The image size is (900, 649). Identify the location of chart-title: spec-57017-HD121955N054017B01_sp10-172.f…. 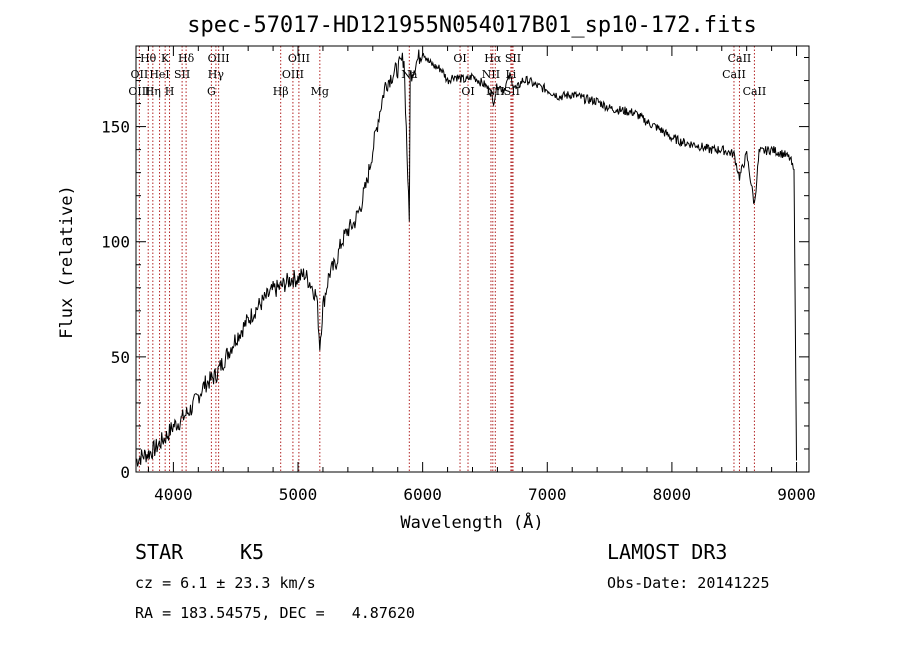
(472, 25).